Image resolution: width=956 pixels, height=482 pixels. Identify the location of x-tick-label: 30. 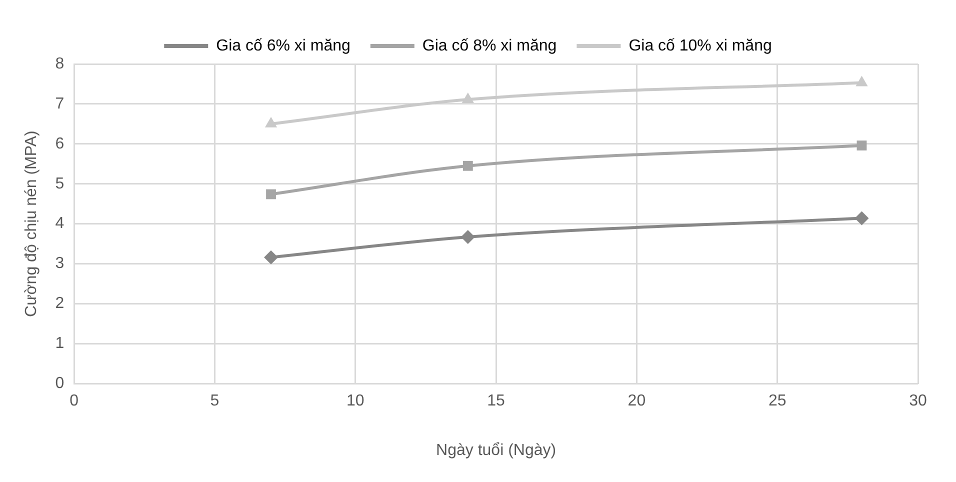
(918, 401).